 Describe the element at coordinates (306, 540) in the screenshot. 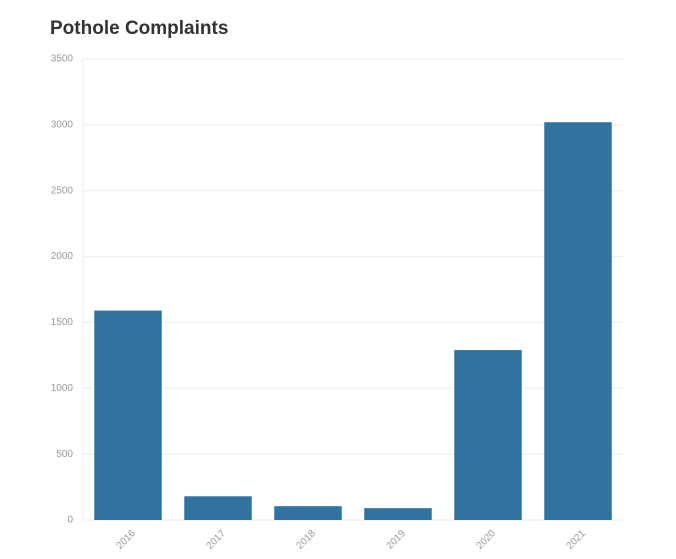

I see `x-tick-label: 2018` at that location.